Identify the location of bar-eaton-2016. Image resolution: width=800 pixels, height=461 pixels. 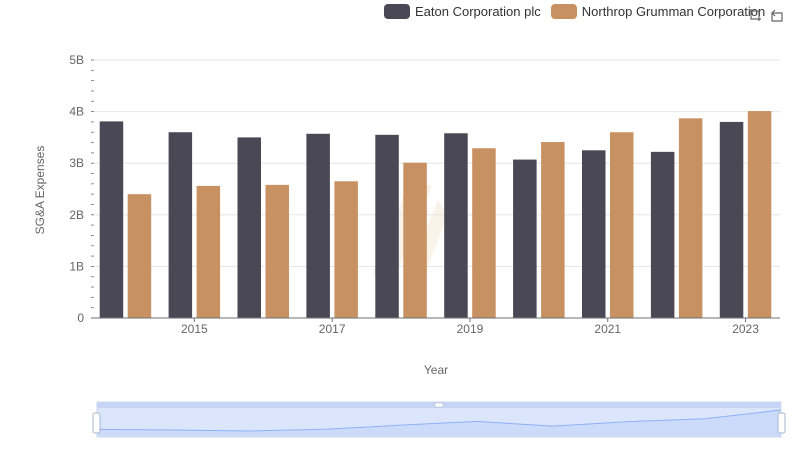
(249, 227).